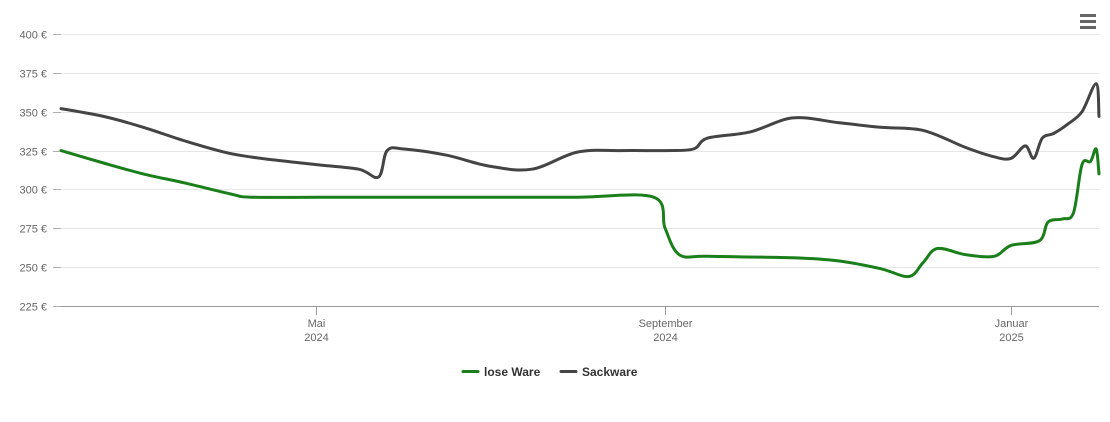 The height and width of the screenshot is (422, 1110). I want to click on chart-menu-button, so click(1088, 22).